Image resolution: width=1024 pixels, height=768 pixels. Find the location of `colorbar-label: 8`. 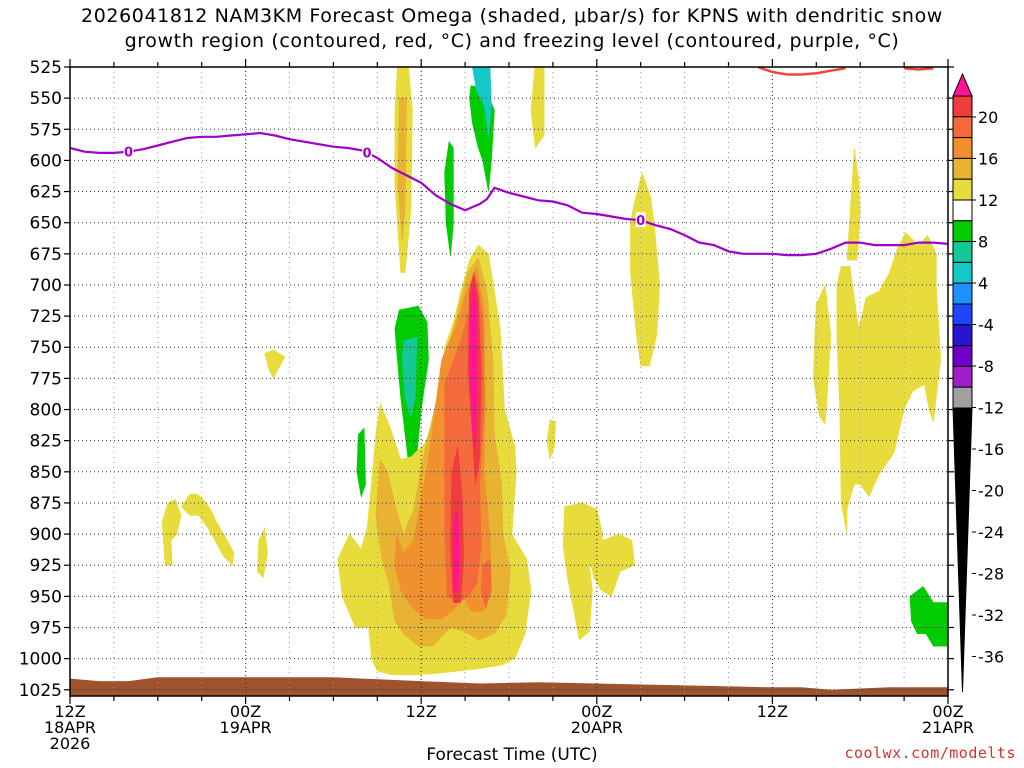

colorbar-label: 8 is located at coordinates (983, 242).